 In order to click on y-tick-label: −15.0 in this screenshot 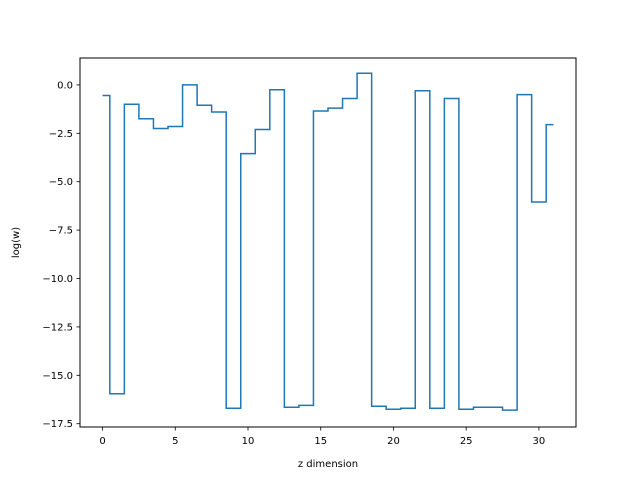, I will do `click(57, 376)`.